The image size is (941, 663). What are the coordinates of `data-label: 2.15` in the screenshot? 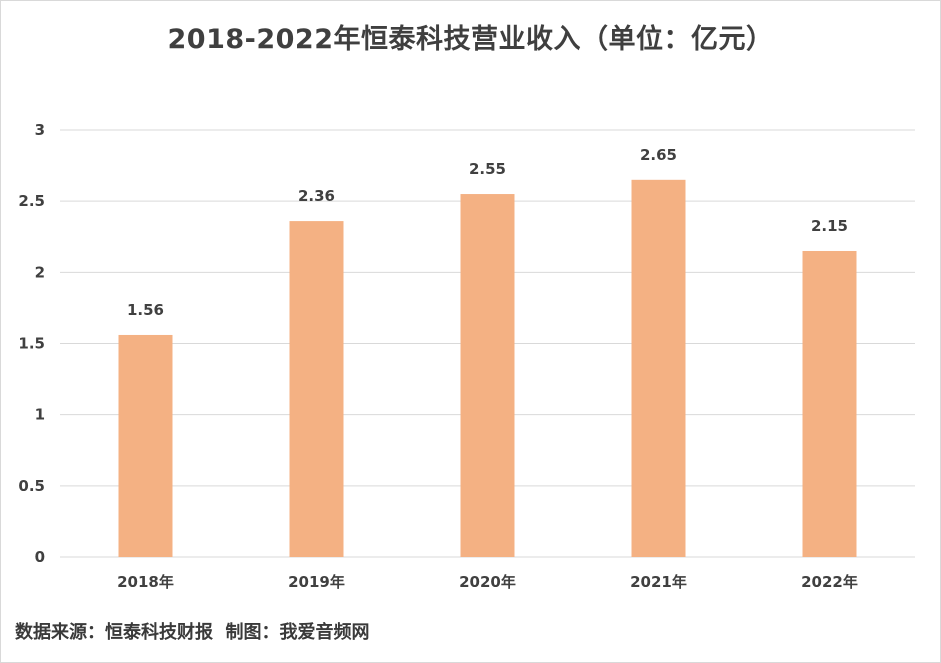 It's located at (829, 226).